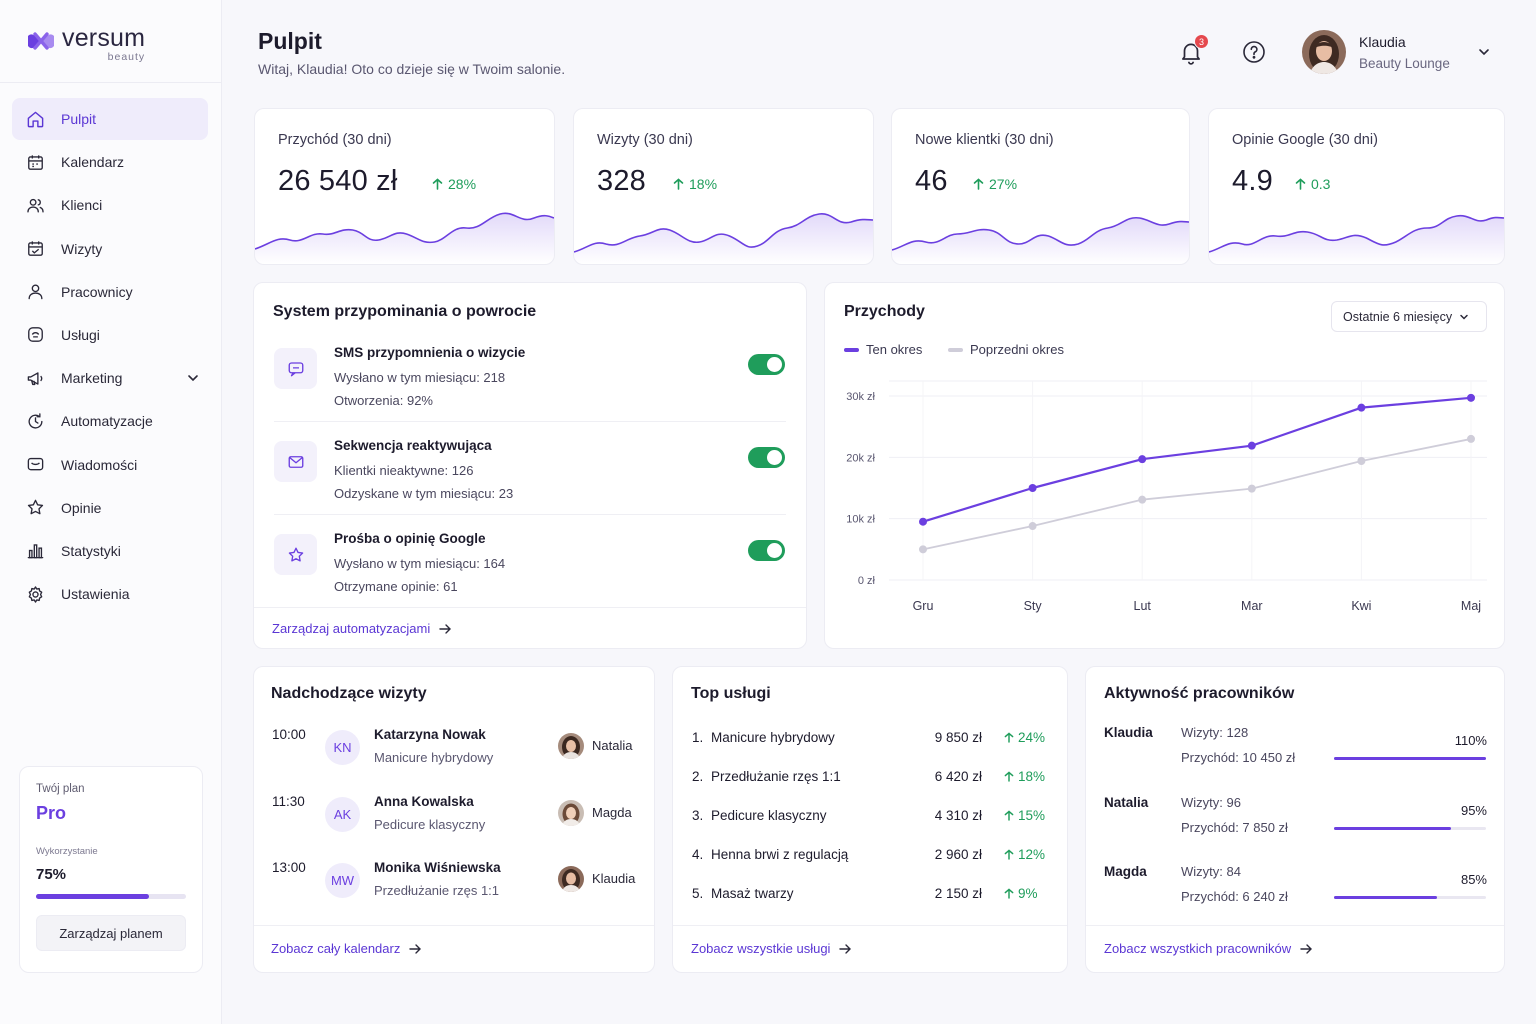 This screenshot has height=1024, width=1536. Describe the element at coordinates (349, 693) in the screenshot. I see `upcoming-title: Nadchodzące wizyty` at that location.